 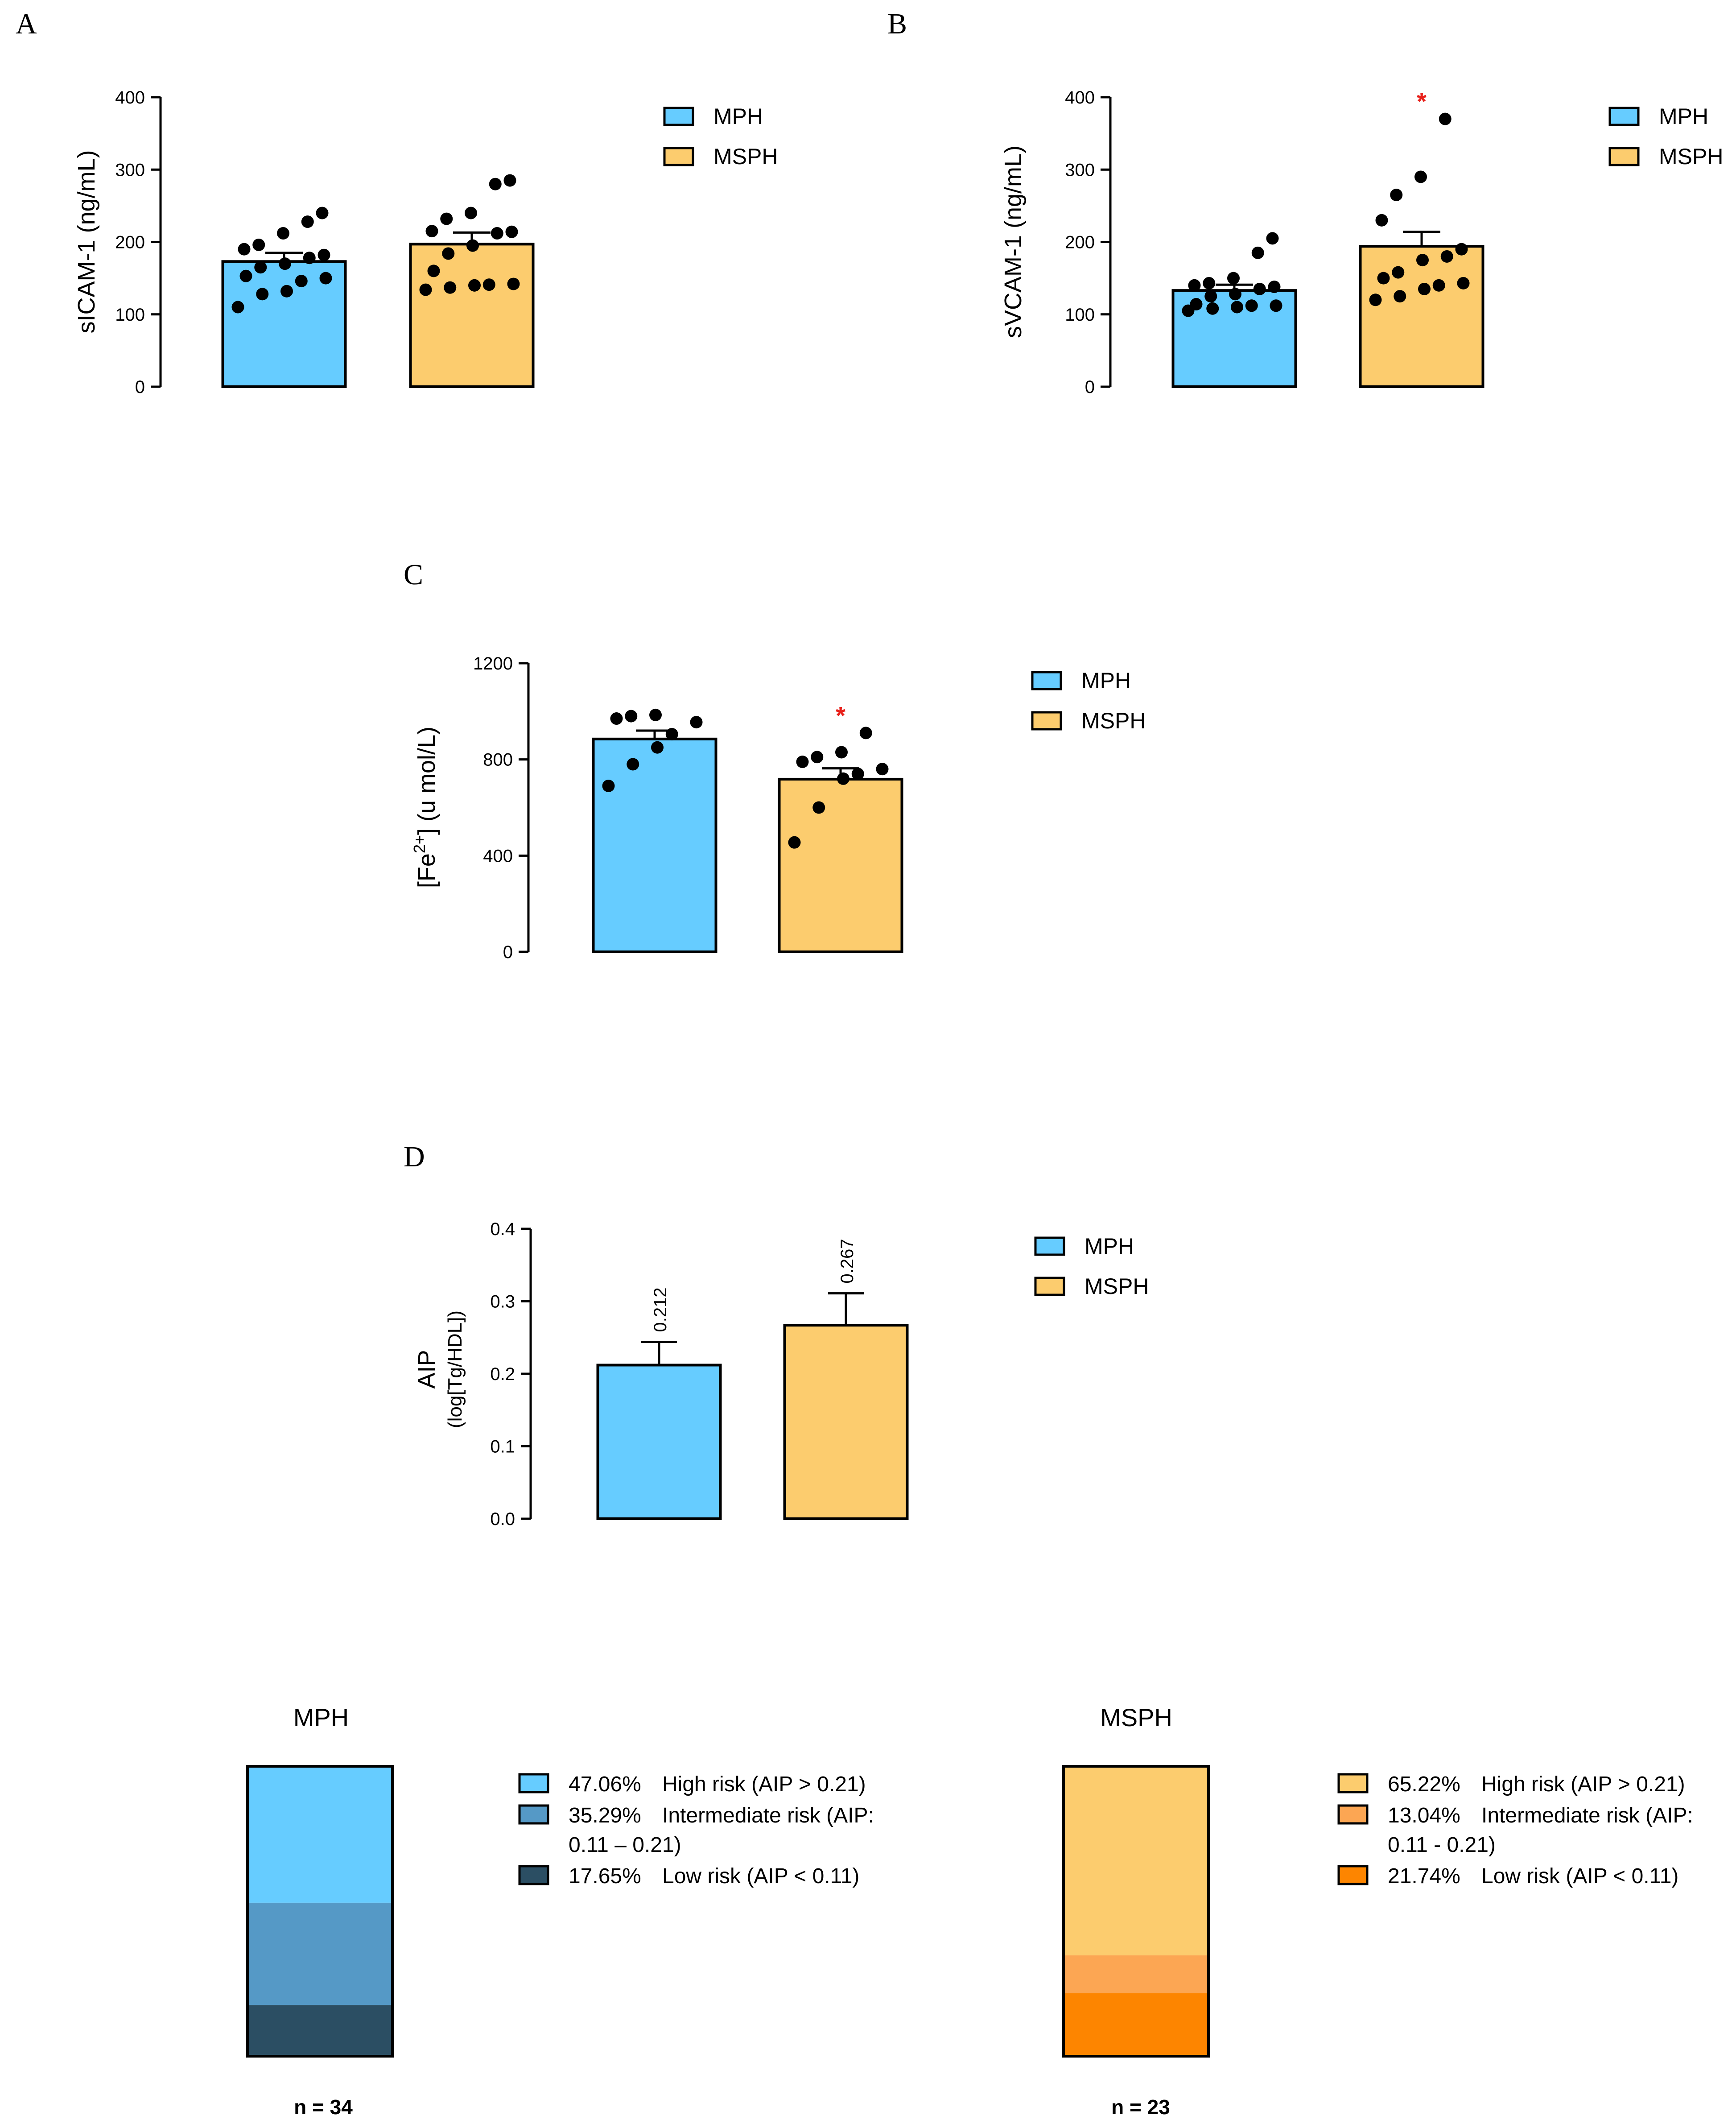 I want to click on y-tick-label: 800, so click(x=498, y=760).